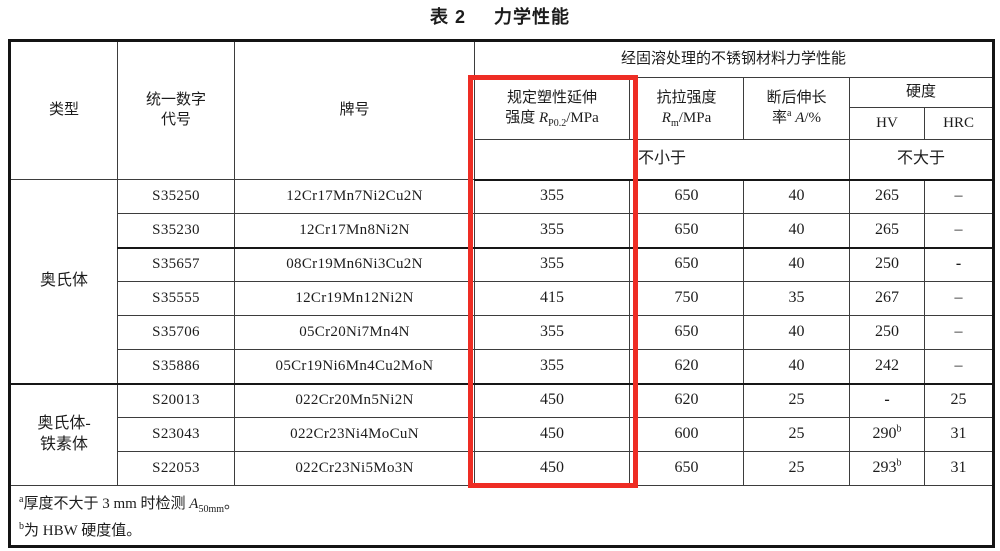 The image size is (1000, 551). What do you see at coordinates (194, 504) in the screenshot?
I see `symbol-a50mm: A` at bounding box center [194, 504].